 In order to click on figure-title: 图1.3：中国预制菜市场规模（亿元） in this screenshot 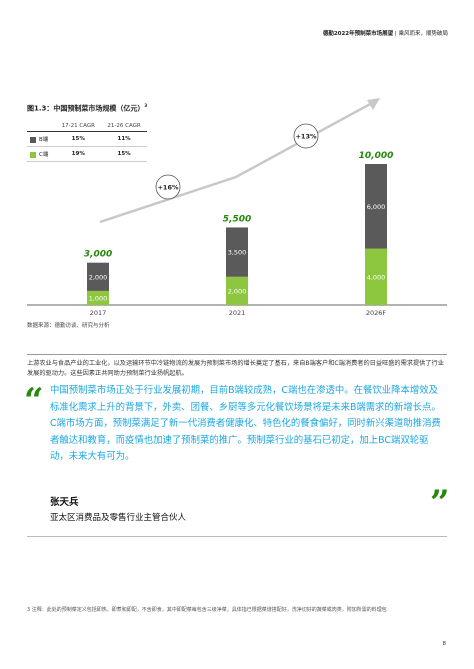, I will do `click(86, 108)`.